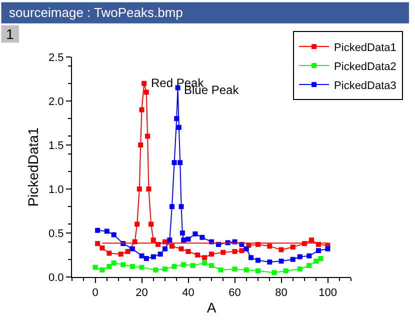 This screenshot has height=325, width=415. What do you see at coordinates (365, 48) in the screenshot?
I see `legend-label: PickedData1` at bounding box center [365, 48].